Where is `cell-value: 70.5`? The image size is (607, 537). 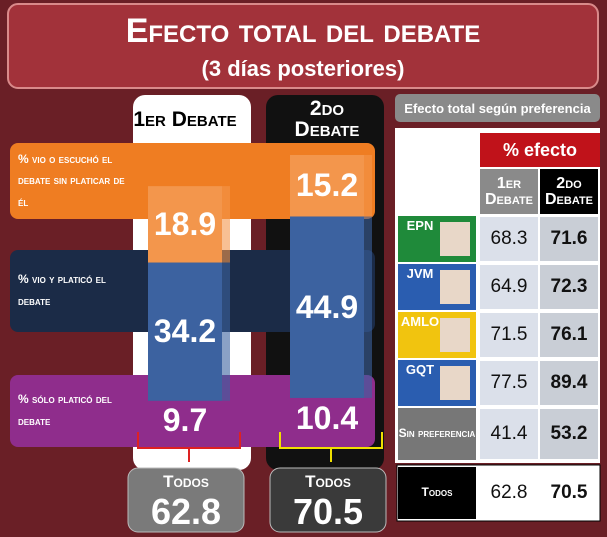 cell-value: 70.5 is located at coordinates (569, 492).